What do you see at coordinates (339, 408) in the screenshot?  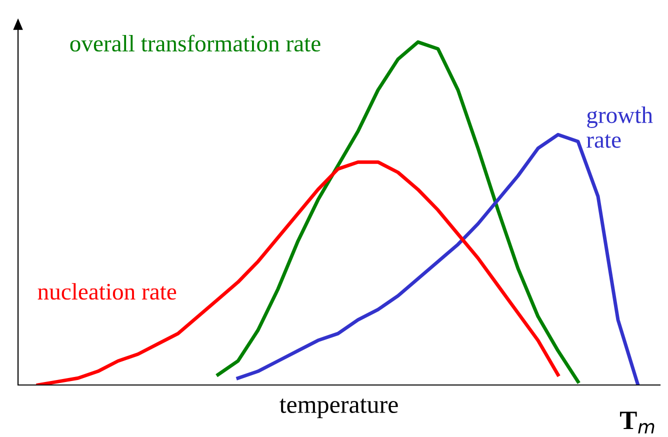 I see `x-axis-title: temperature` at bounding box center [339, 408].